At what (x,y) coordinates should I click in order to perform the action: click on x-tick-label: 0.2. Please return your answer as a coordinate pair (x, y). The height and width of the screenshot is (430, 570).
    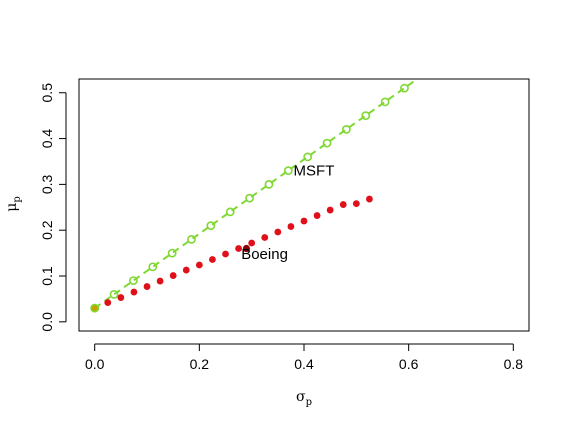
    Looking at the image, I should click on (200, 364).